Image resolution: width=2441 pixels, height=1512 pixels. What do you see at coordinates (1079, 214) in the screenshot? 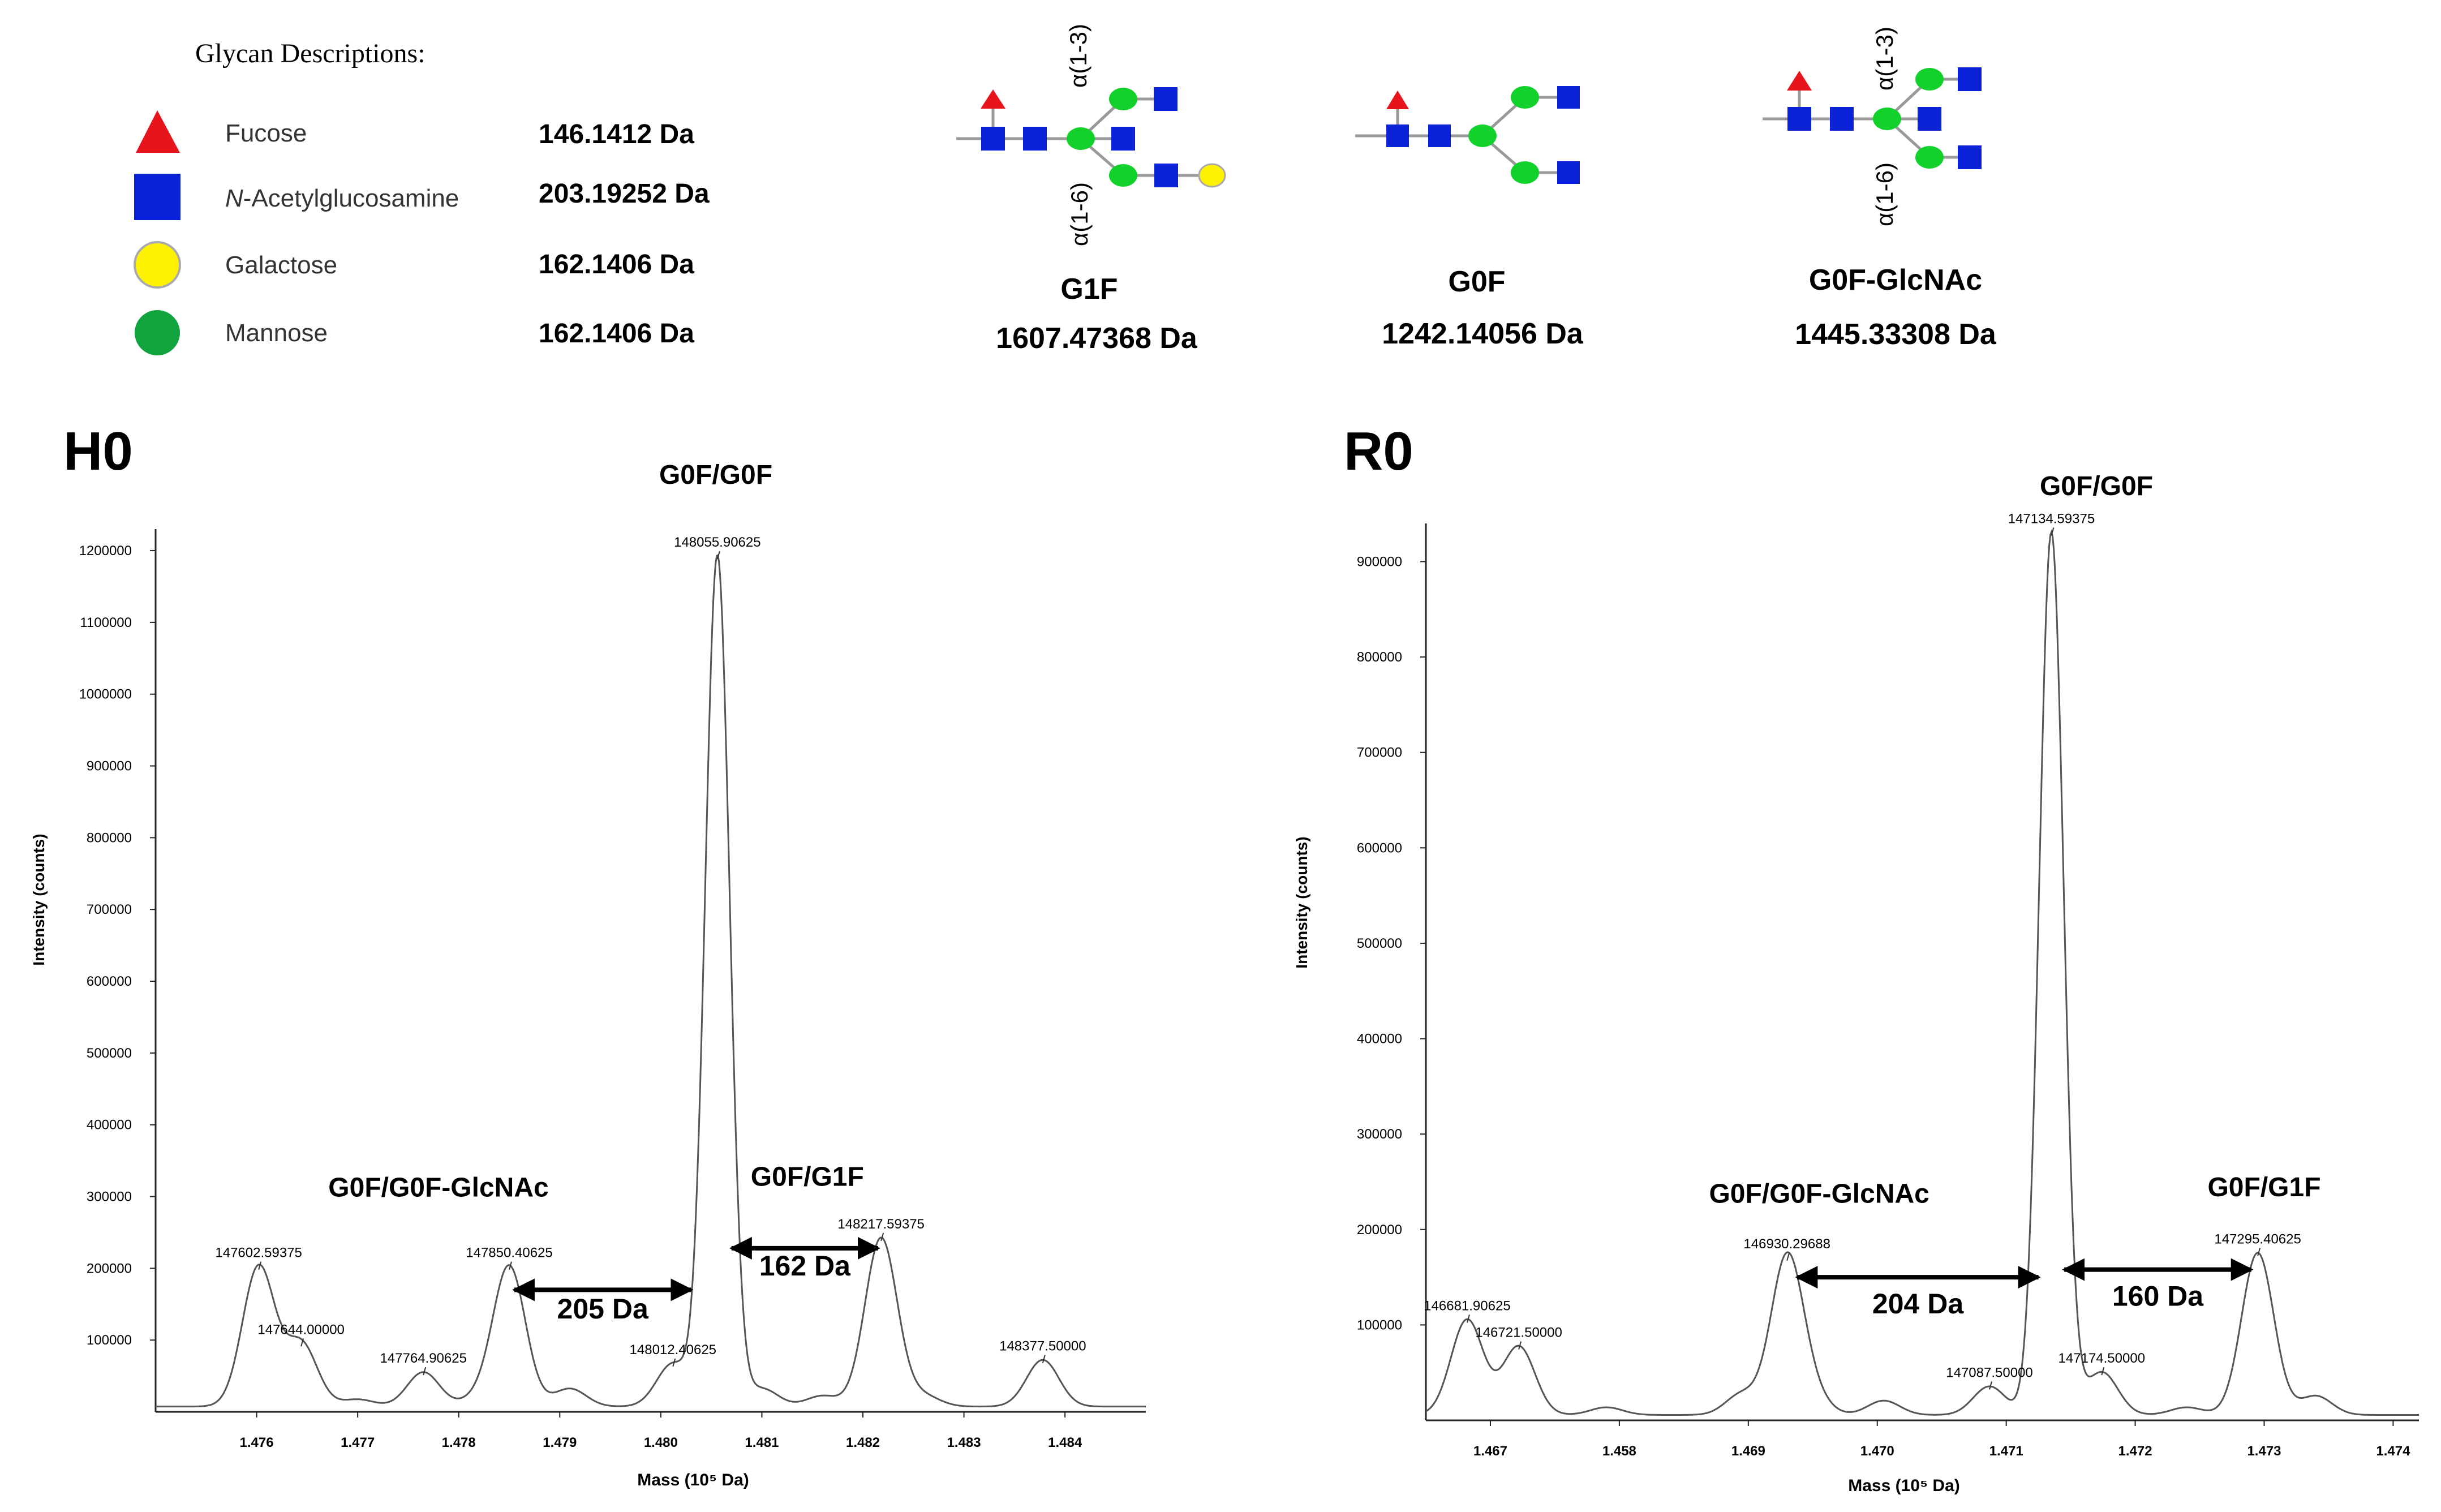
I see `g1f-linkage-a16: α(1-6)` at bounding box center [1079, 214].